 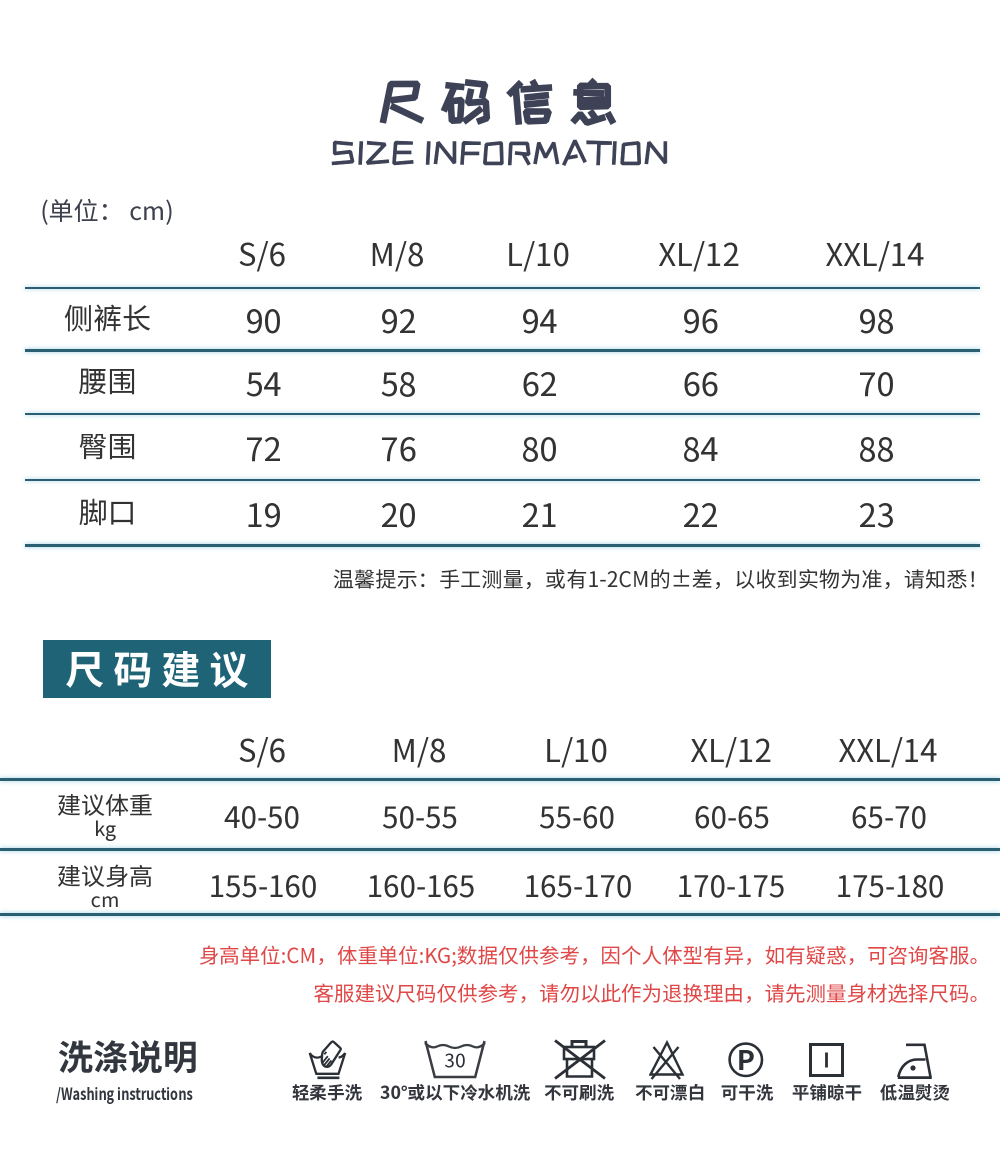 What do you see at coordinates (454, 1060) in the screenshot?
I see `svg-text: 30` at bounding box center [454, 1060].